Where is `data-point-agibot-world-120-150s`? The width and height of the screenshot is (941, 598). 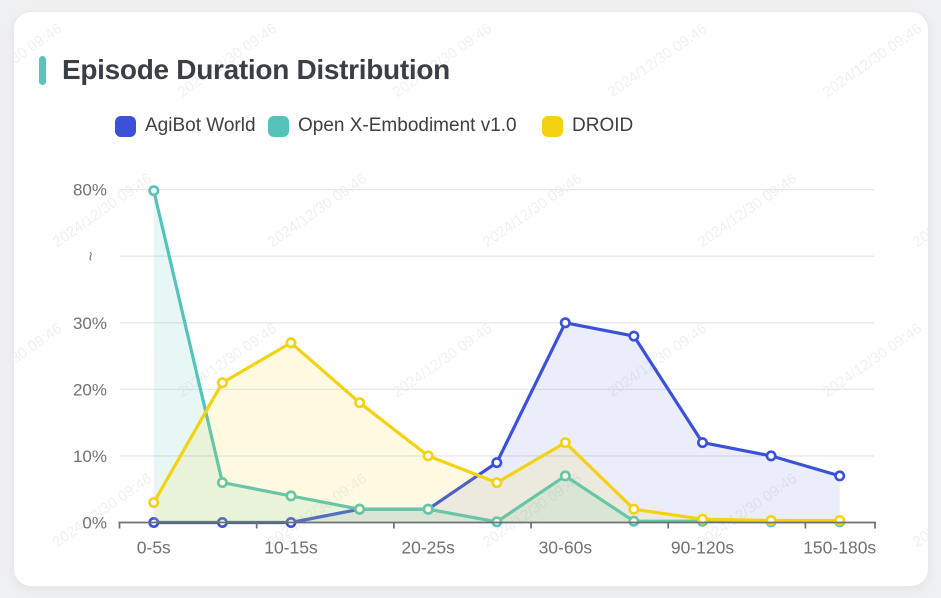 data-point-agibot-world-120-150s is located at coordinates (771, 456).